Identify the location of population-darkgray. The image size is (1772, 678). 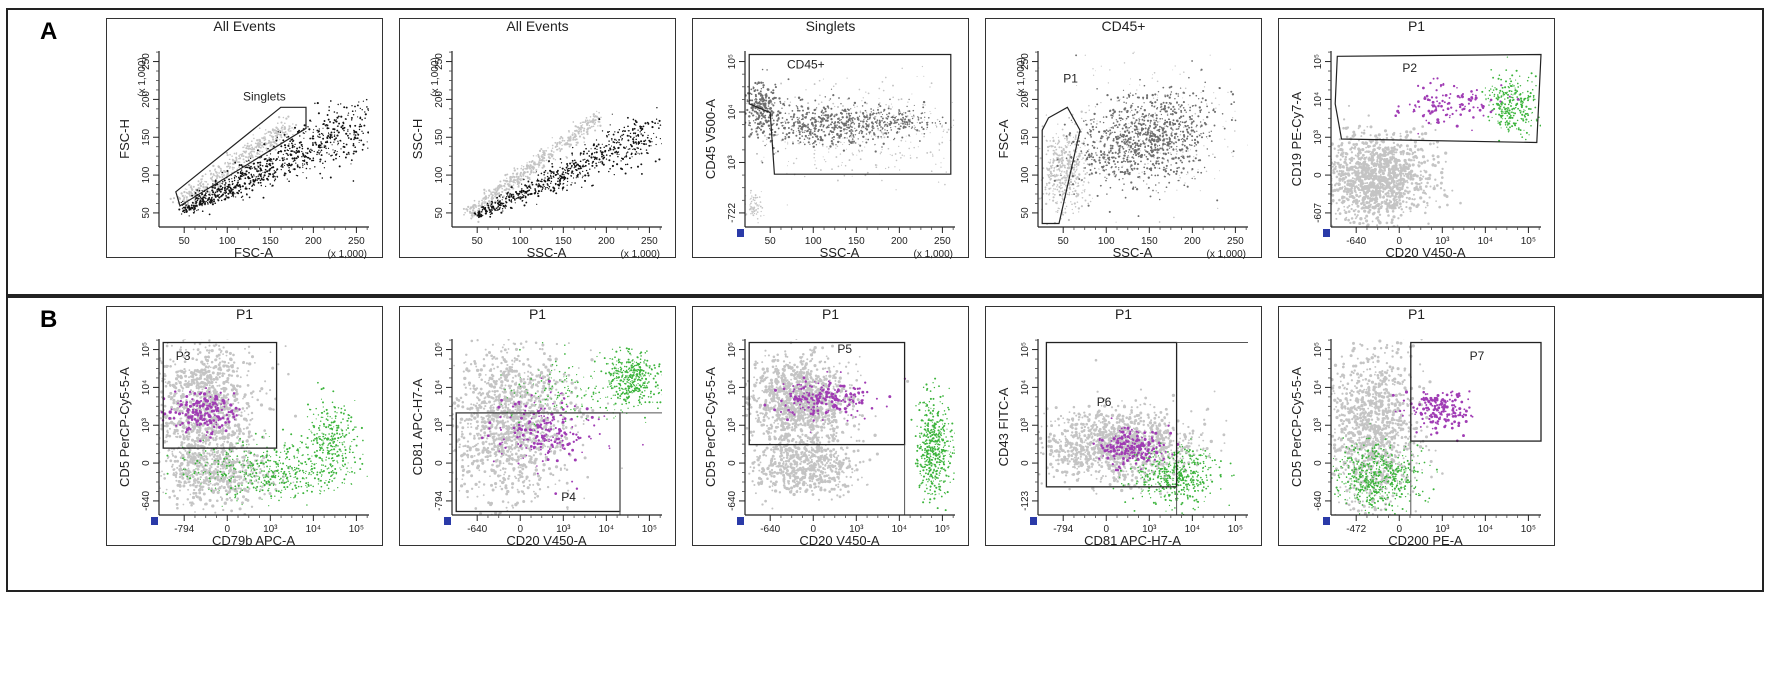
(1150, 136).